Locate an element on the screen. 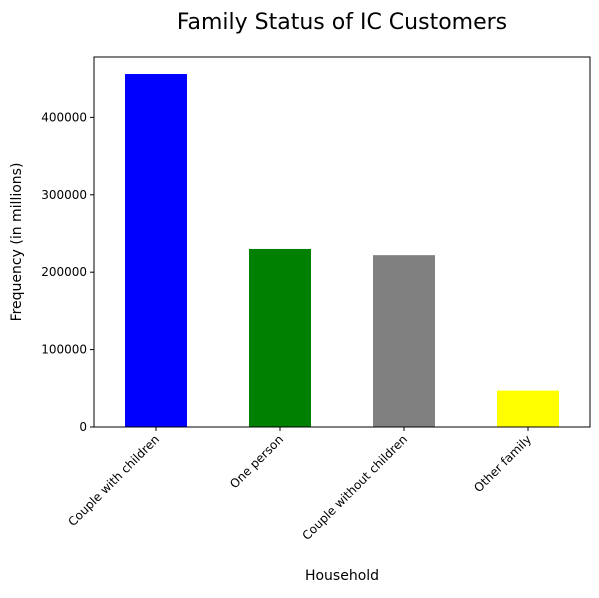  x-tick-label-2: Couple without children is located at coordinates (354, 487).